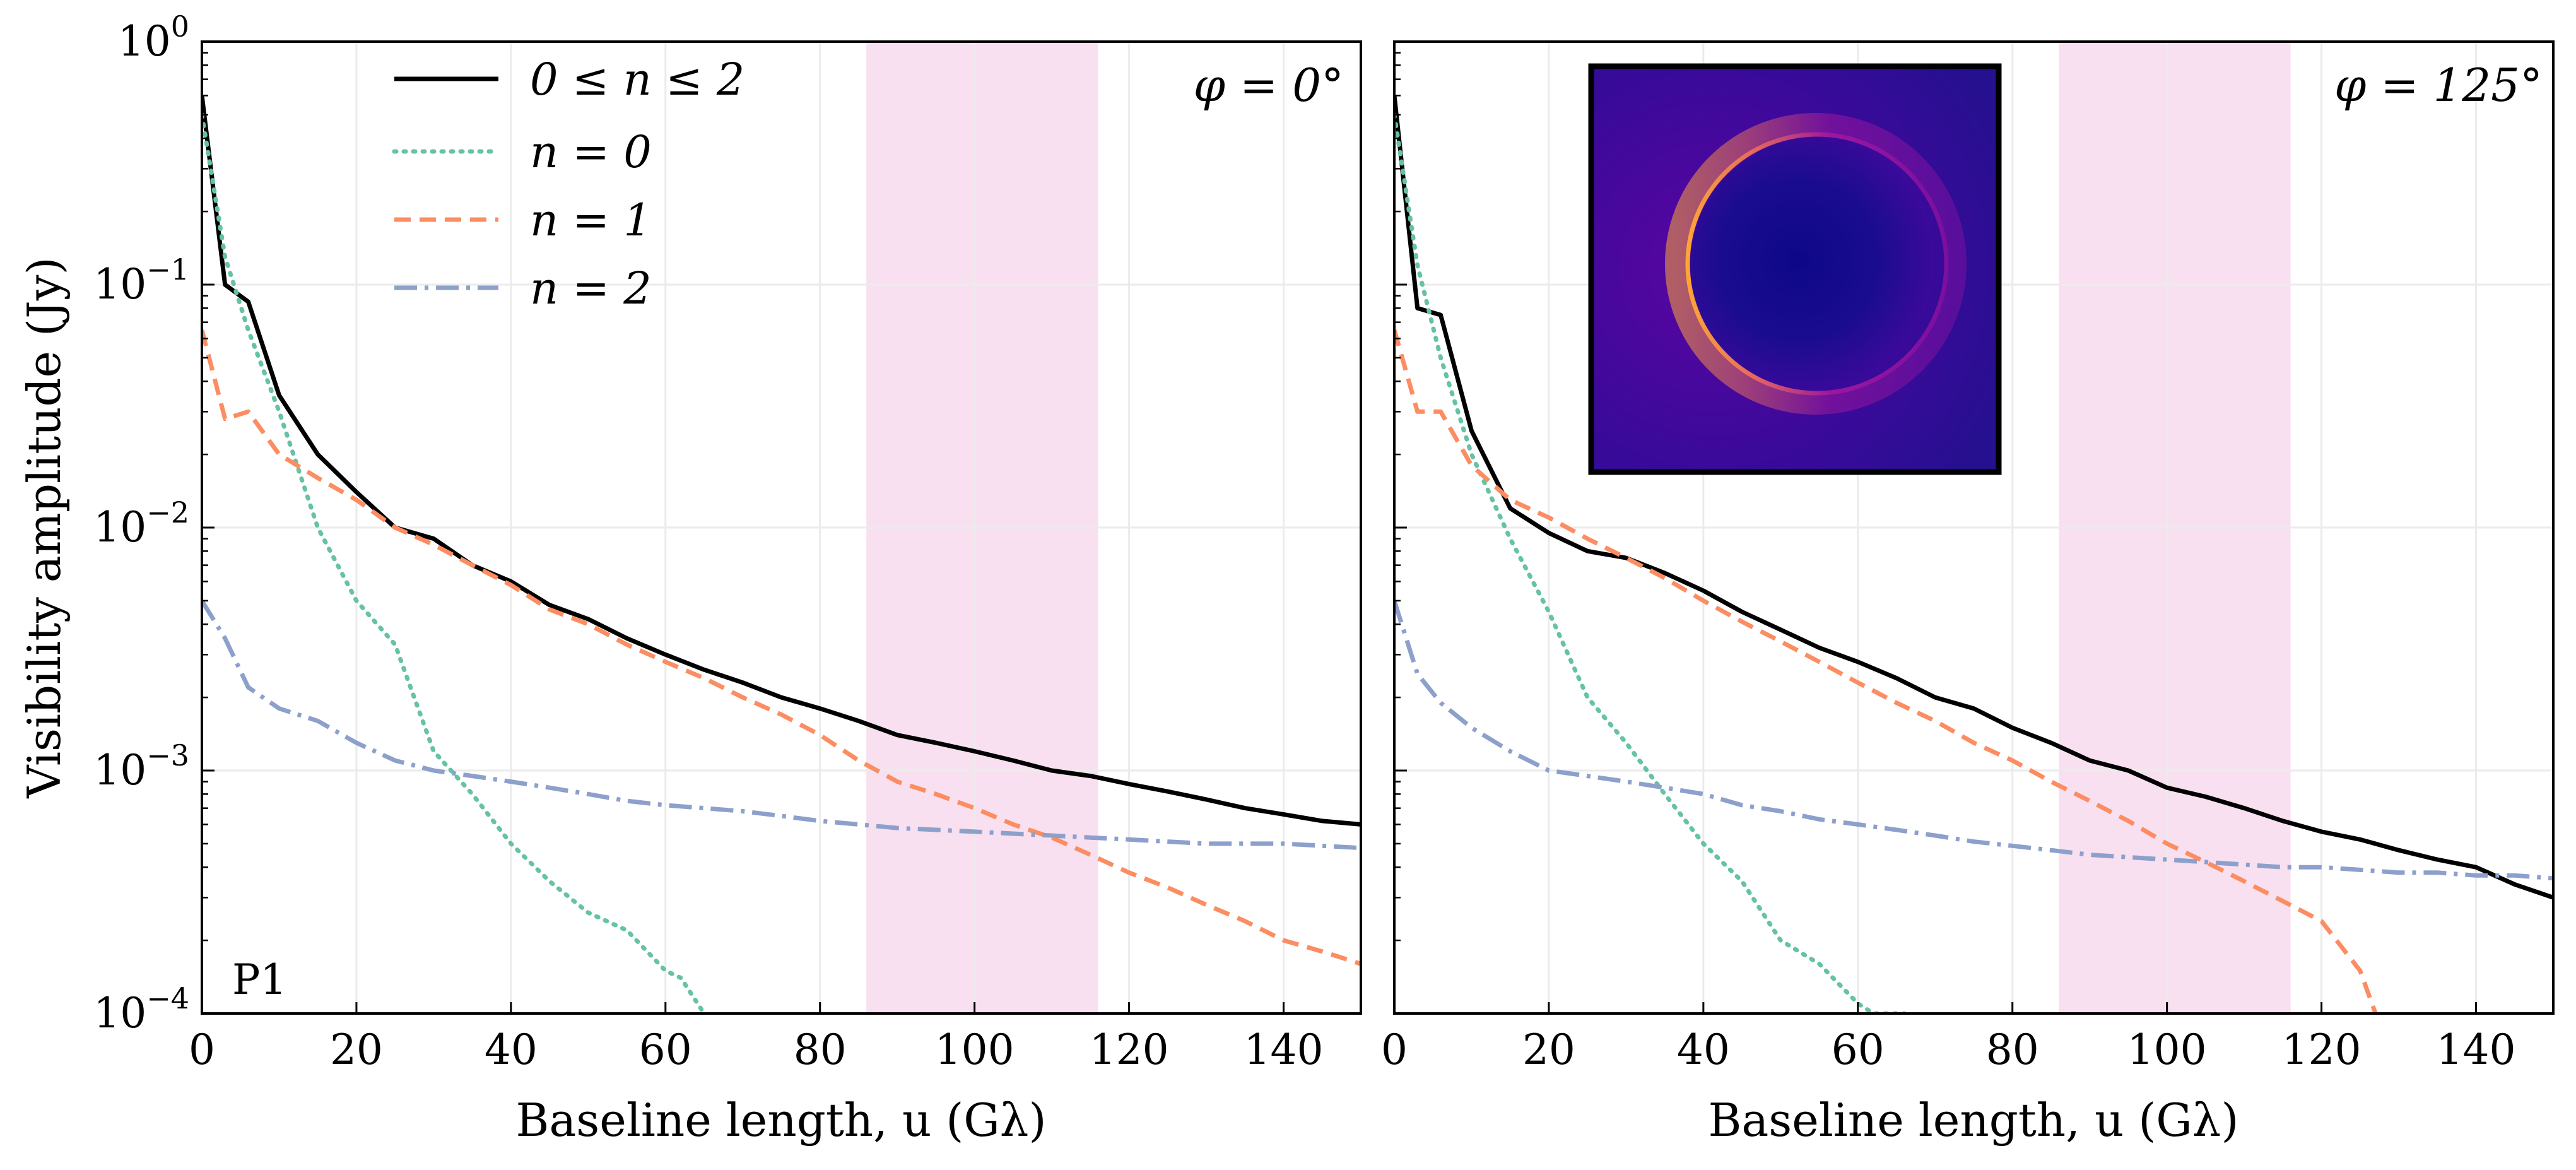 The height and width of the screenshot is (1170, 2576). I want to click on inset-frame, so click(1795, 269).